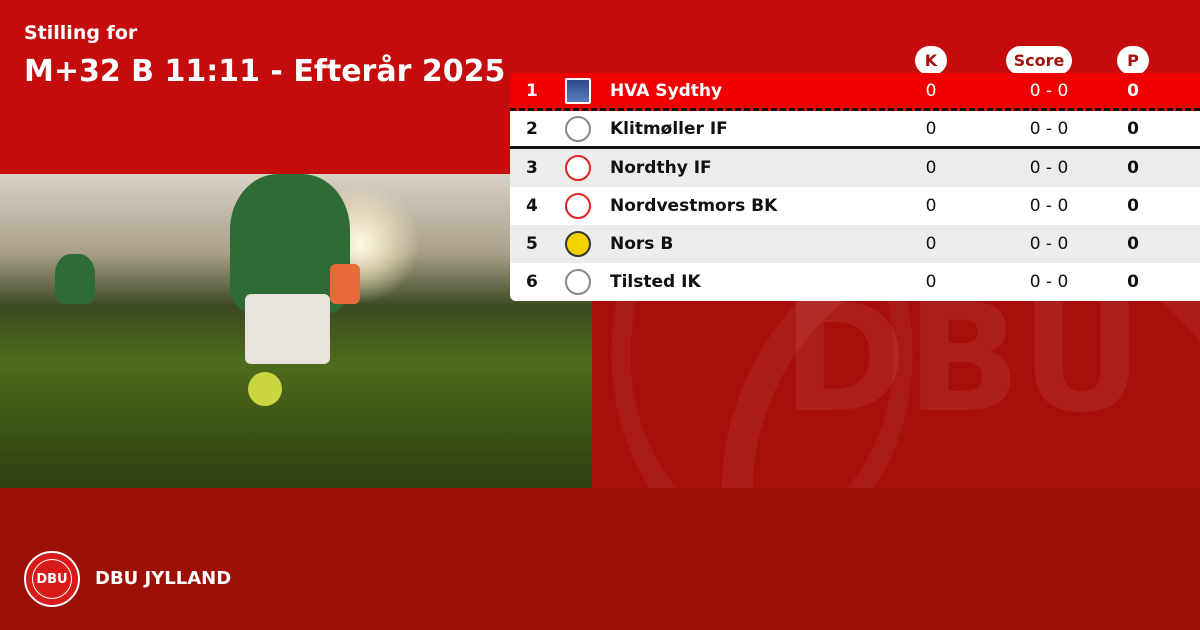 The height and width of the screenshot is (630, 1200). Describe the element at coordinates (81, 33) in the screenshot. I see `page-subtitle: Stilling for` at that location.